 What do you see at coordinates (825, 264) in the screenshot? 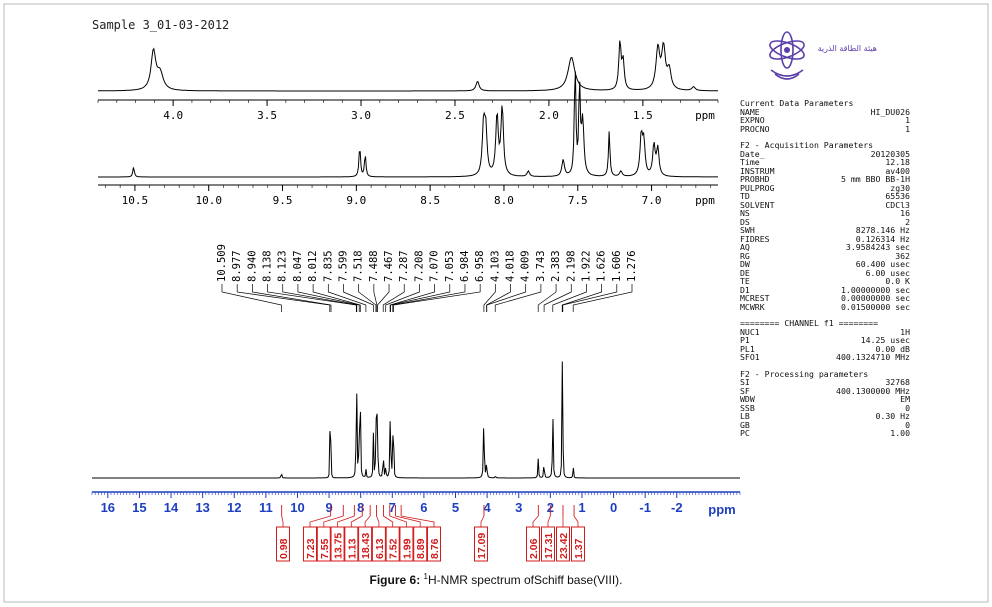
I see `param-row-dw: DW 60.400 usec` at bounding box center [825, 264].